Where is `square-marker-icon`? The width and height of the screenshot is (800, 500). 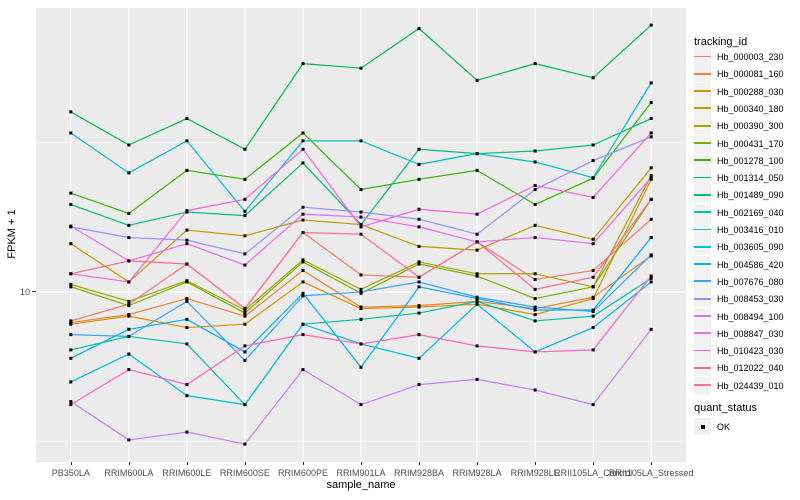 square-marker-icon is located at coordinates (702, 426).